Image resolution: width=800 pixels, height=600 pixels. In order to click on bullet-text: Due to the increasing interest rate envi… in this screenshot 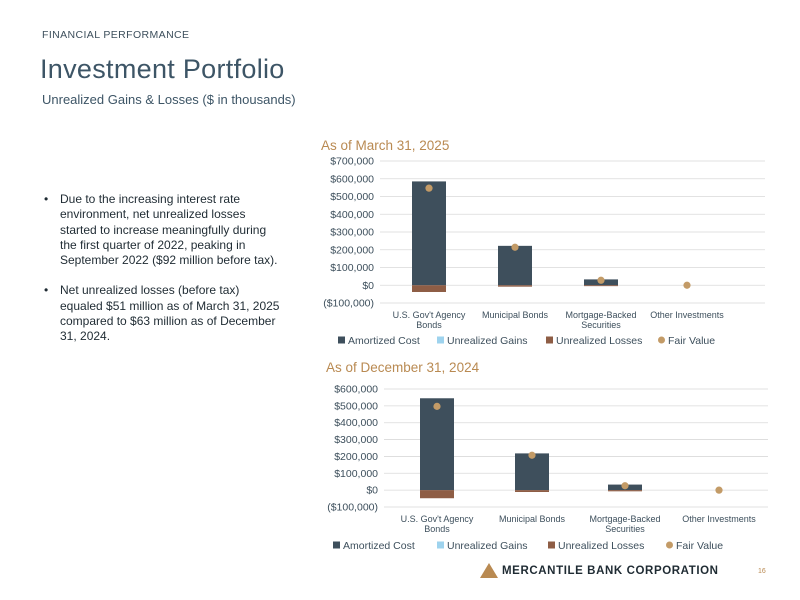, I will do `click(169, 230)`.